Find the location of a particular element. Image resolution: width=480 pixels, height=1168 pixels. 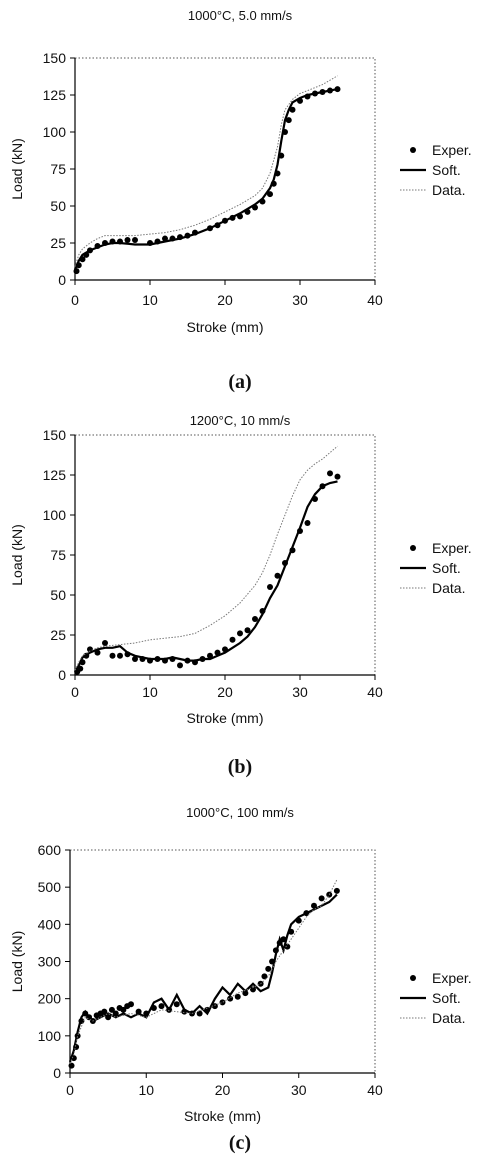

figure-caption: (c) is located at coordinates (240, 1143).